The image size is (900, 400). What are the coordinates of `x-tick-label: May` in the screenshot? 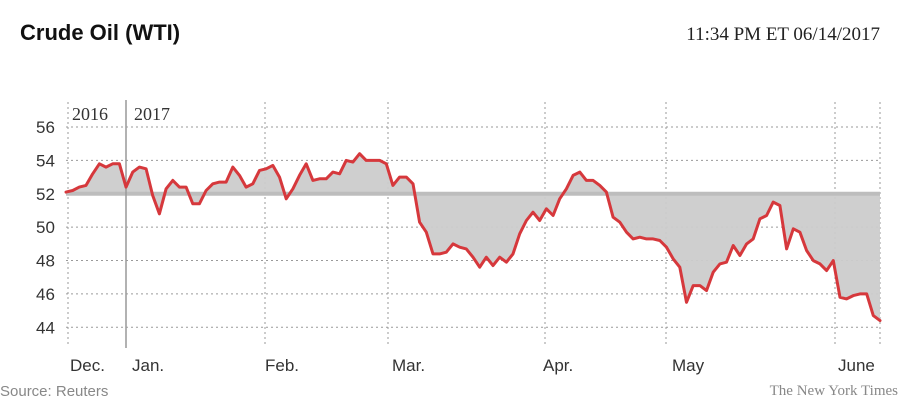 It's located at (688, 365).